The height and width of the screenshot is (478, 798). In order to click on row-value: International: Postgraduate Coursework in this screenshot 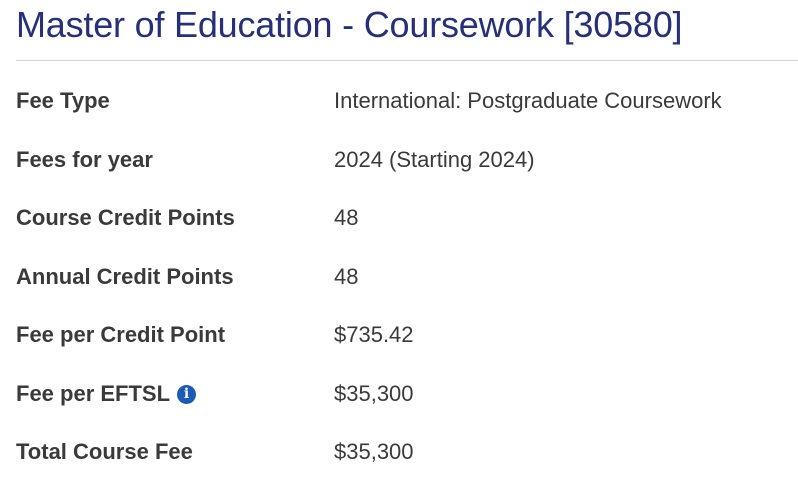, I will do `click(528, 100)`.